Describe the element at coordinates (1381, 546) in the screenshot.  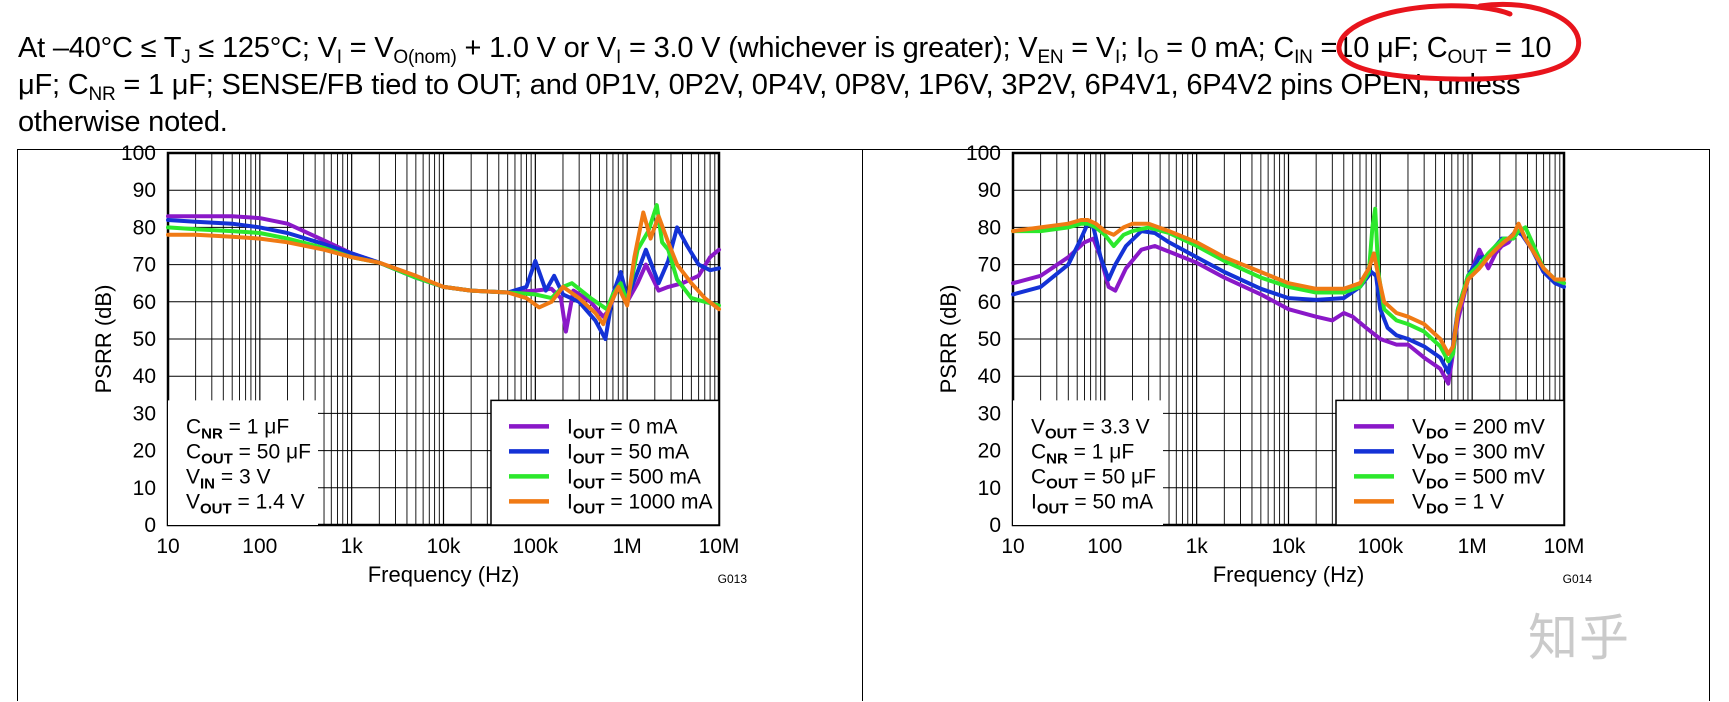
I see `x-tick-label: 100k` at that location.